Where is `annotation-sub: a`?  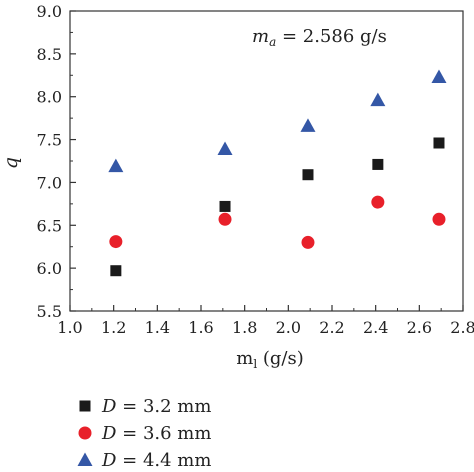
annotation-sub: a is located at coordinates (272, 42).